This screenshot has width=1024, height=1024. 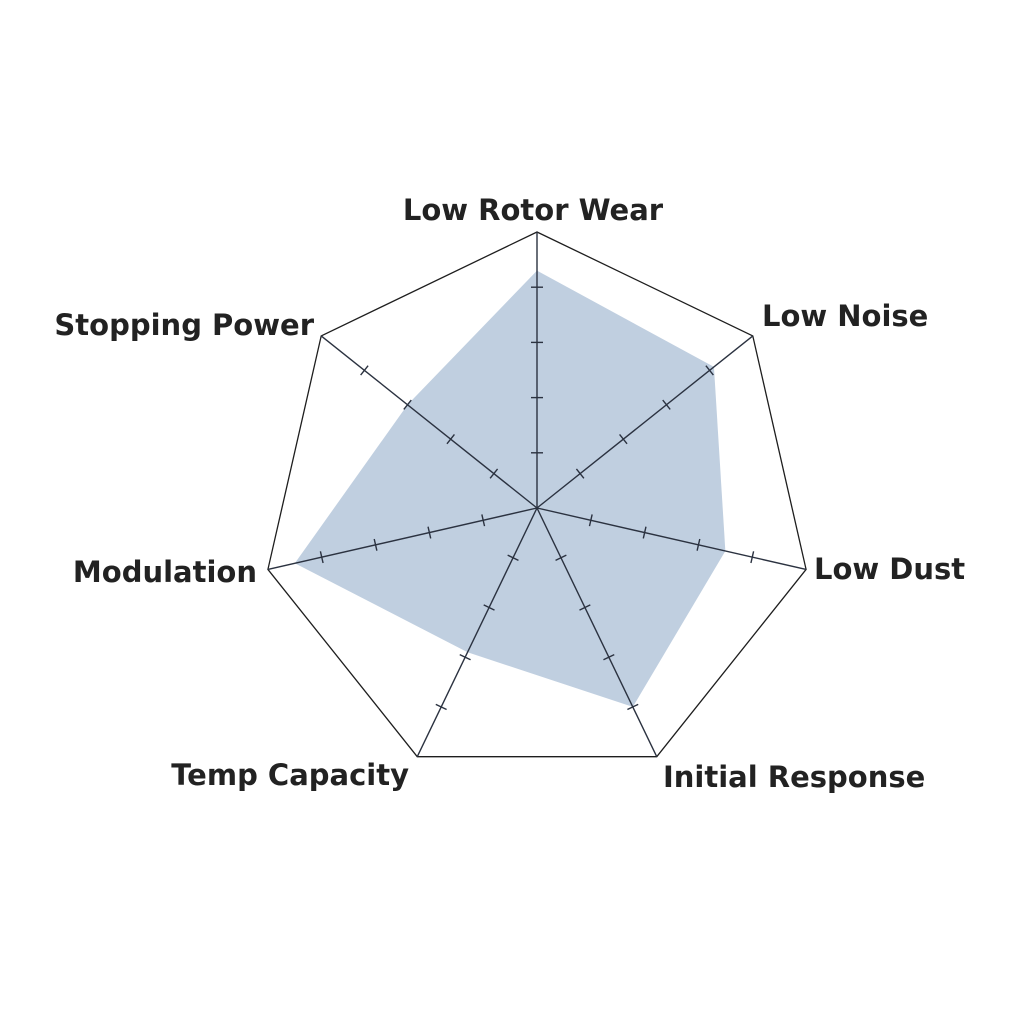 What do you see at coordinates (165, 572) in the screenshot?
I see `axis-label: Modulation` at bounding box center [165, 572].